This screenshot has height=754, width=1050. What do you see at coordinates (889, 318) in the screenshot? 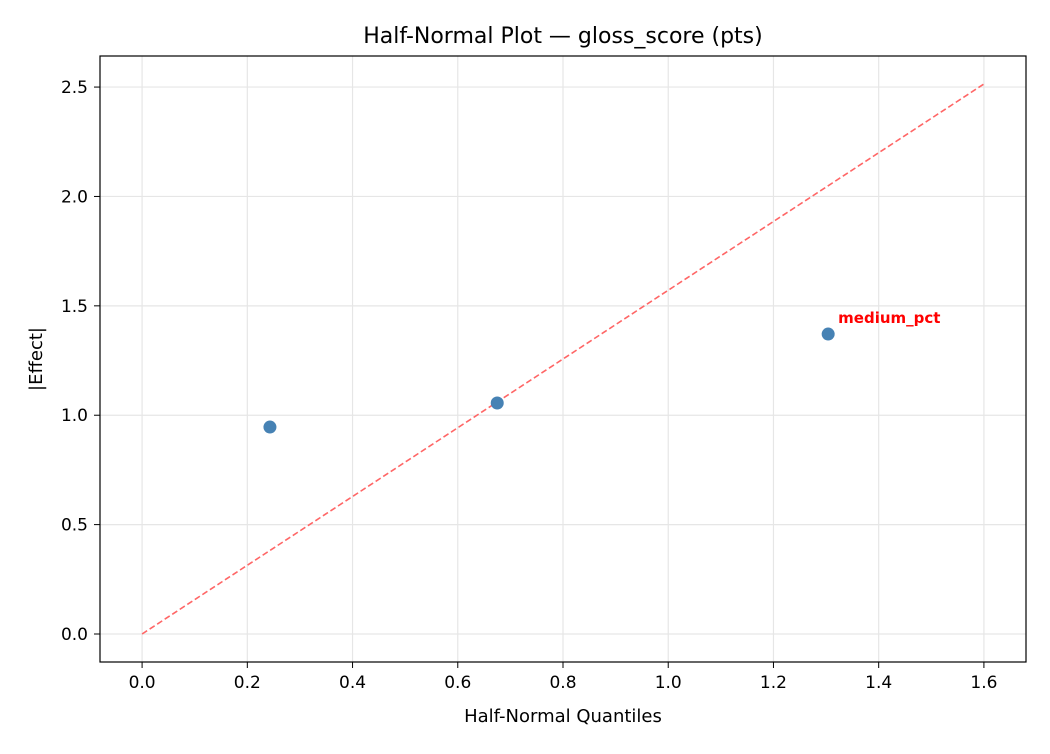
I see `point-annotation: medium_pct` at bounding box center [889, 318].